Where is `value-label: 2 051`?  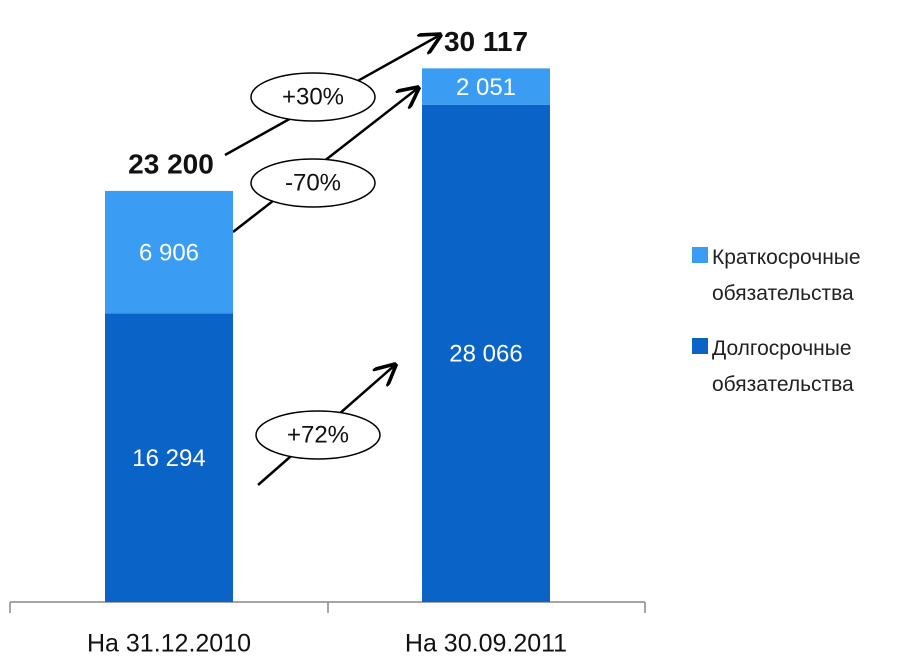 value-label: 2 051 is located at coordinates (486, 87).